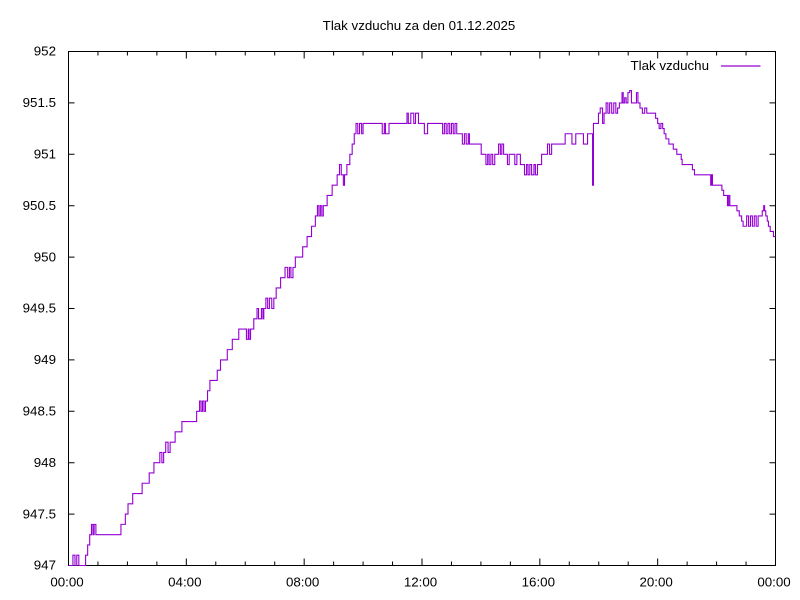 The height and width of the screenshot is (600, 800). I want to click on svg-text: 949.5, so click(39, 308).